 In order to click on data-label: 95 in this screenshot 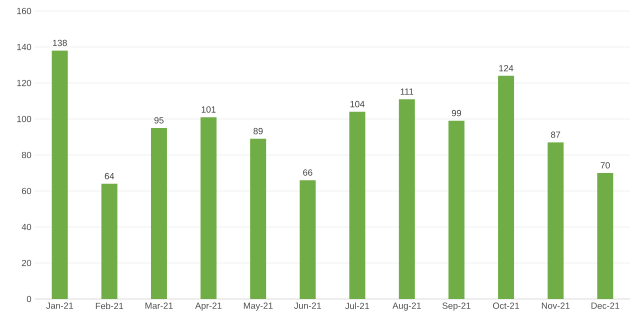, I will do `click(159, 120)`.